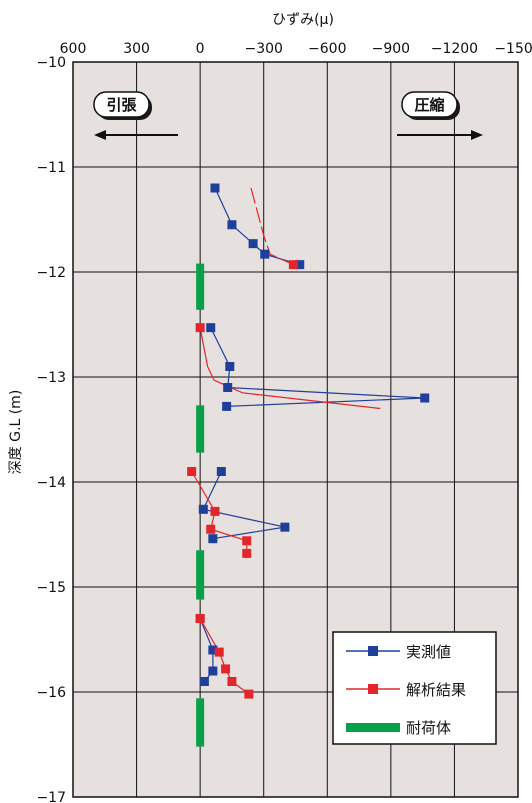  What do you see at coordinates (51, 273) in the screenshot?
I see `y-tick-label: −12` at bounding box center [51, 273].